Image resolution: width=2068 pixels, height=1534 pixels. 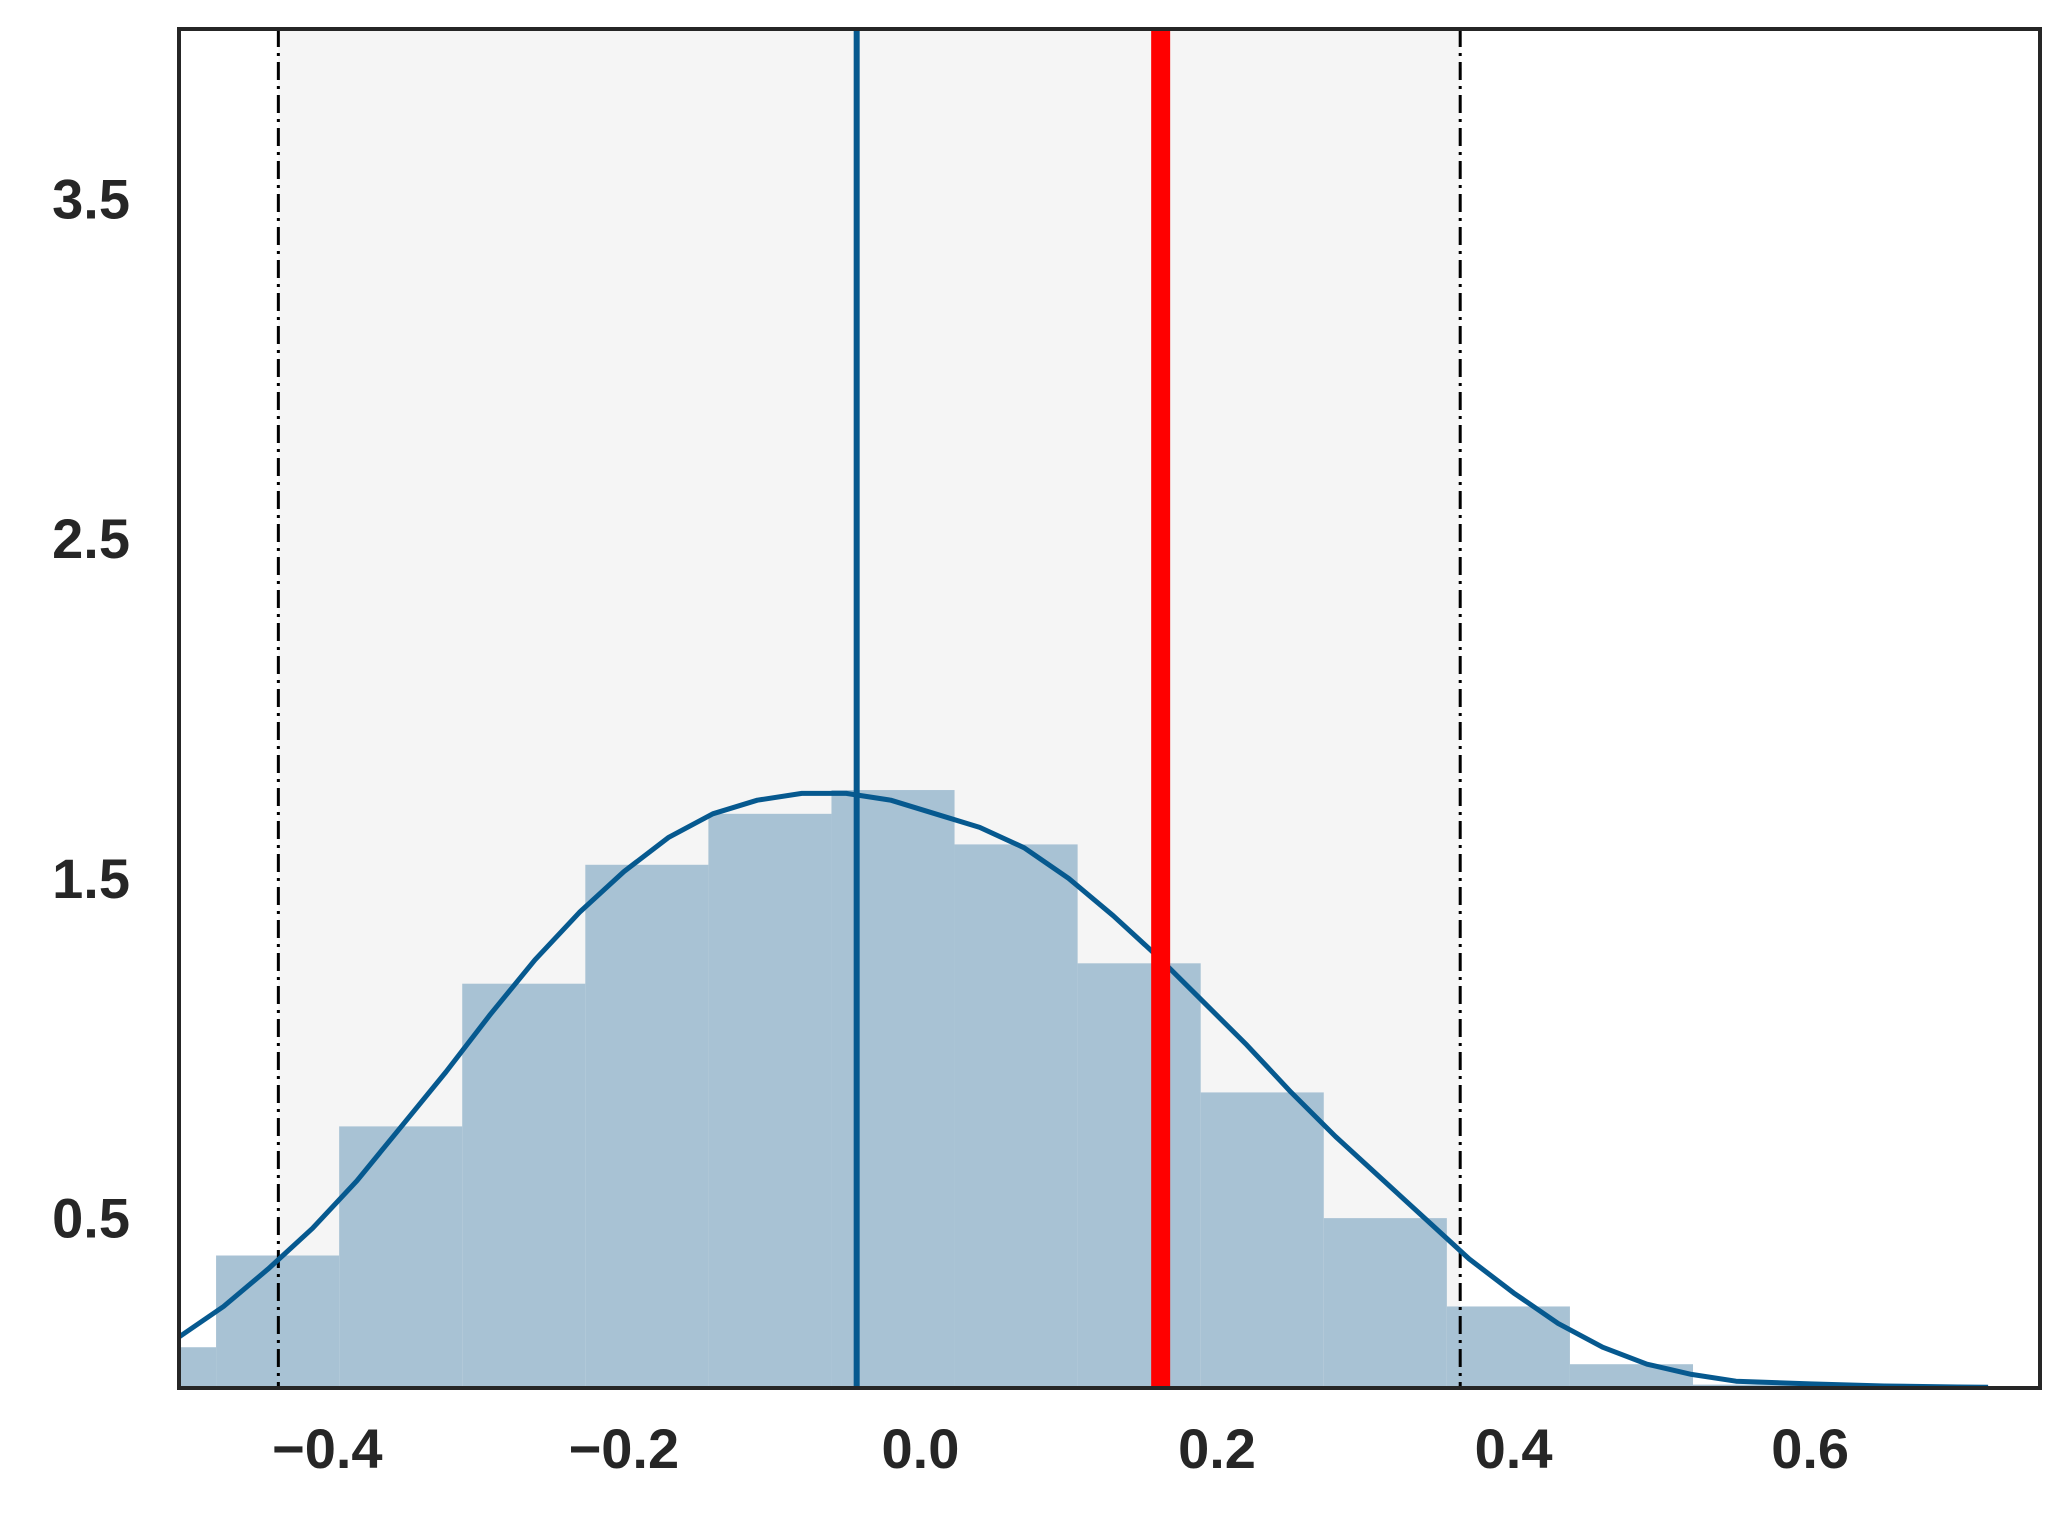 What do you see at coordinates (327, 1448) in the screenshot?
I see `x-tick-label-0: −0.4` at bounding box center [327, 1448].